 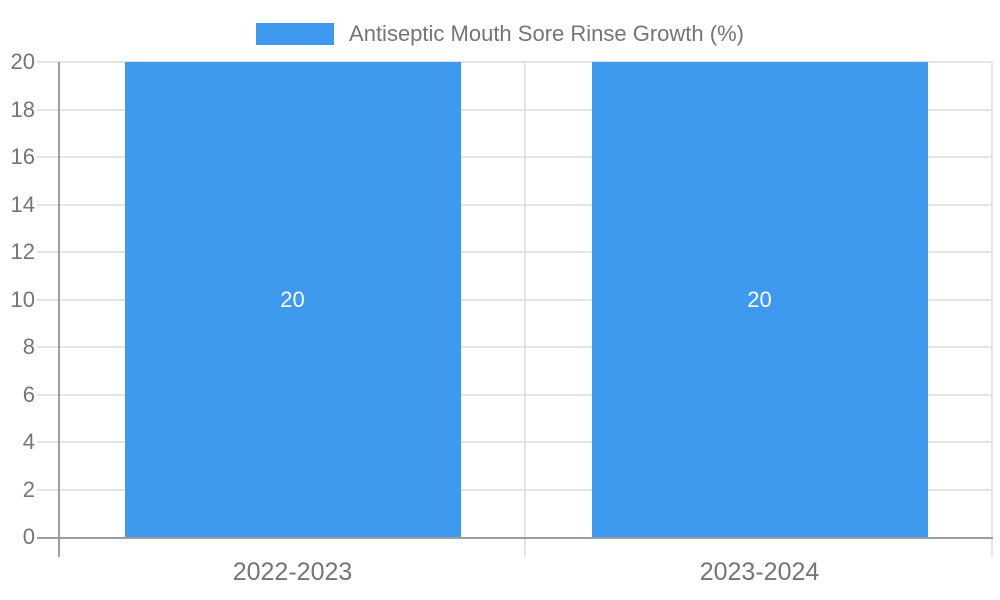 I want to click on legend-swatch, so click(x=295, y=34).